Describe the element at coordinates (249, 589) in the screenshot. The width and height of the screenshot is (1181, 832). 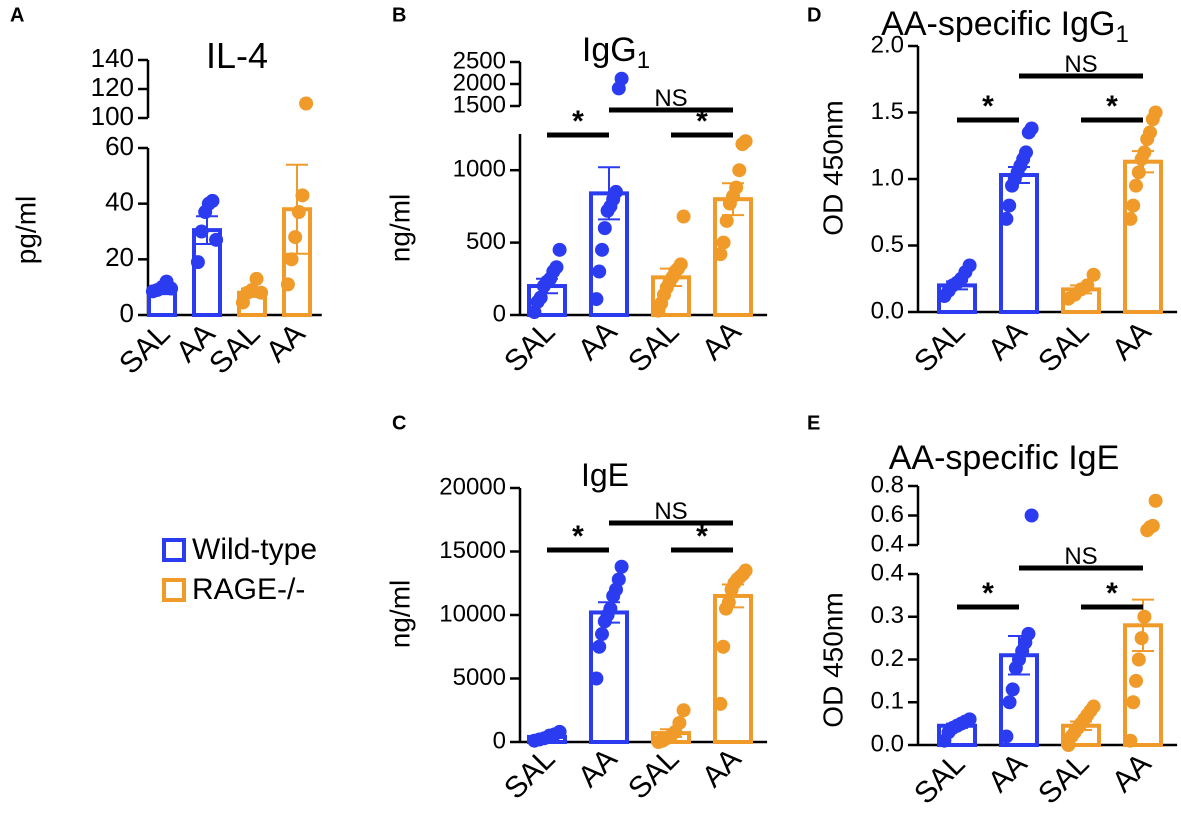
I see `legend-label-rage-ko: RAGE-/-` at that location.